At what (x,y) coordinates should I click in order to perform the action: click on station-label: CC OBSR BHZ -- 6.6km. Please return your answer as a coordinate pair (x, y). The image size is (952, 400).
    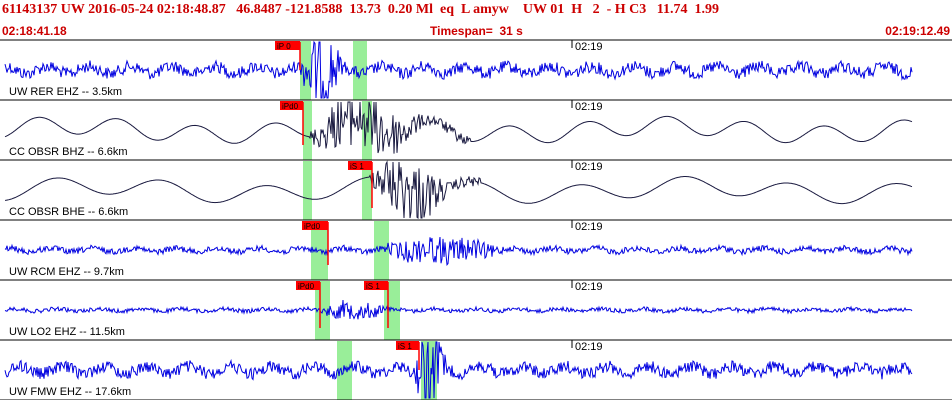
    Looking at the image, I should click on (68, 152).